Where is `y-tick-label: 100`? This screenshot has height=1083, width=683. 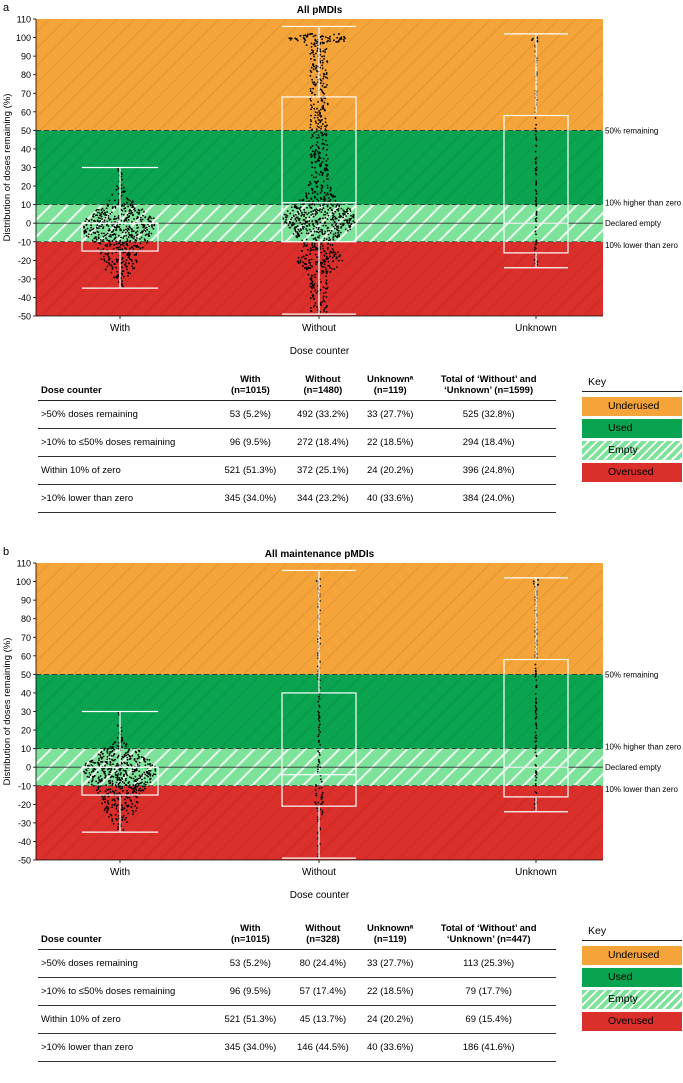
y-tick-label: 100 is located at coordinates (23, 582).